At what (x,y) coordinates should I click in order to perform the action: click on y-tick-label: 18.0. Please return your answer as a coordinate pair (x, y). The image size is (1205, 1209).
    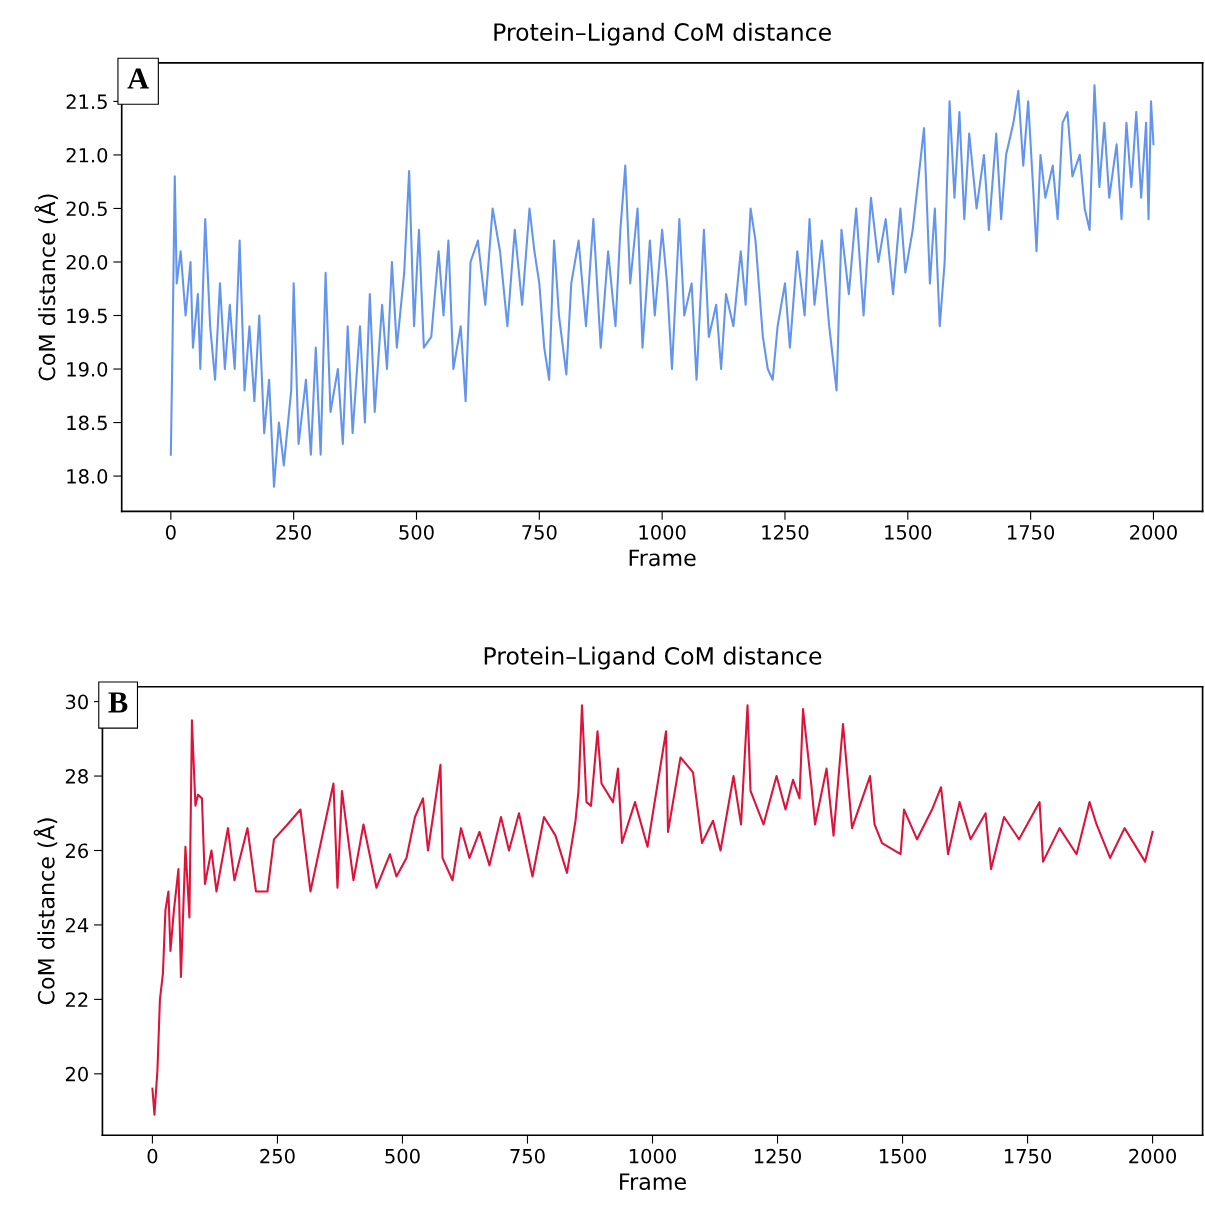
    Looking at the image, I should click on (87, 476).